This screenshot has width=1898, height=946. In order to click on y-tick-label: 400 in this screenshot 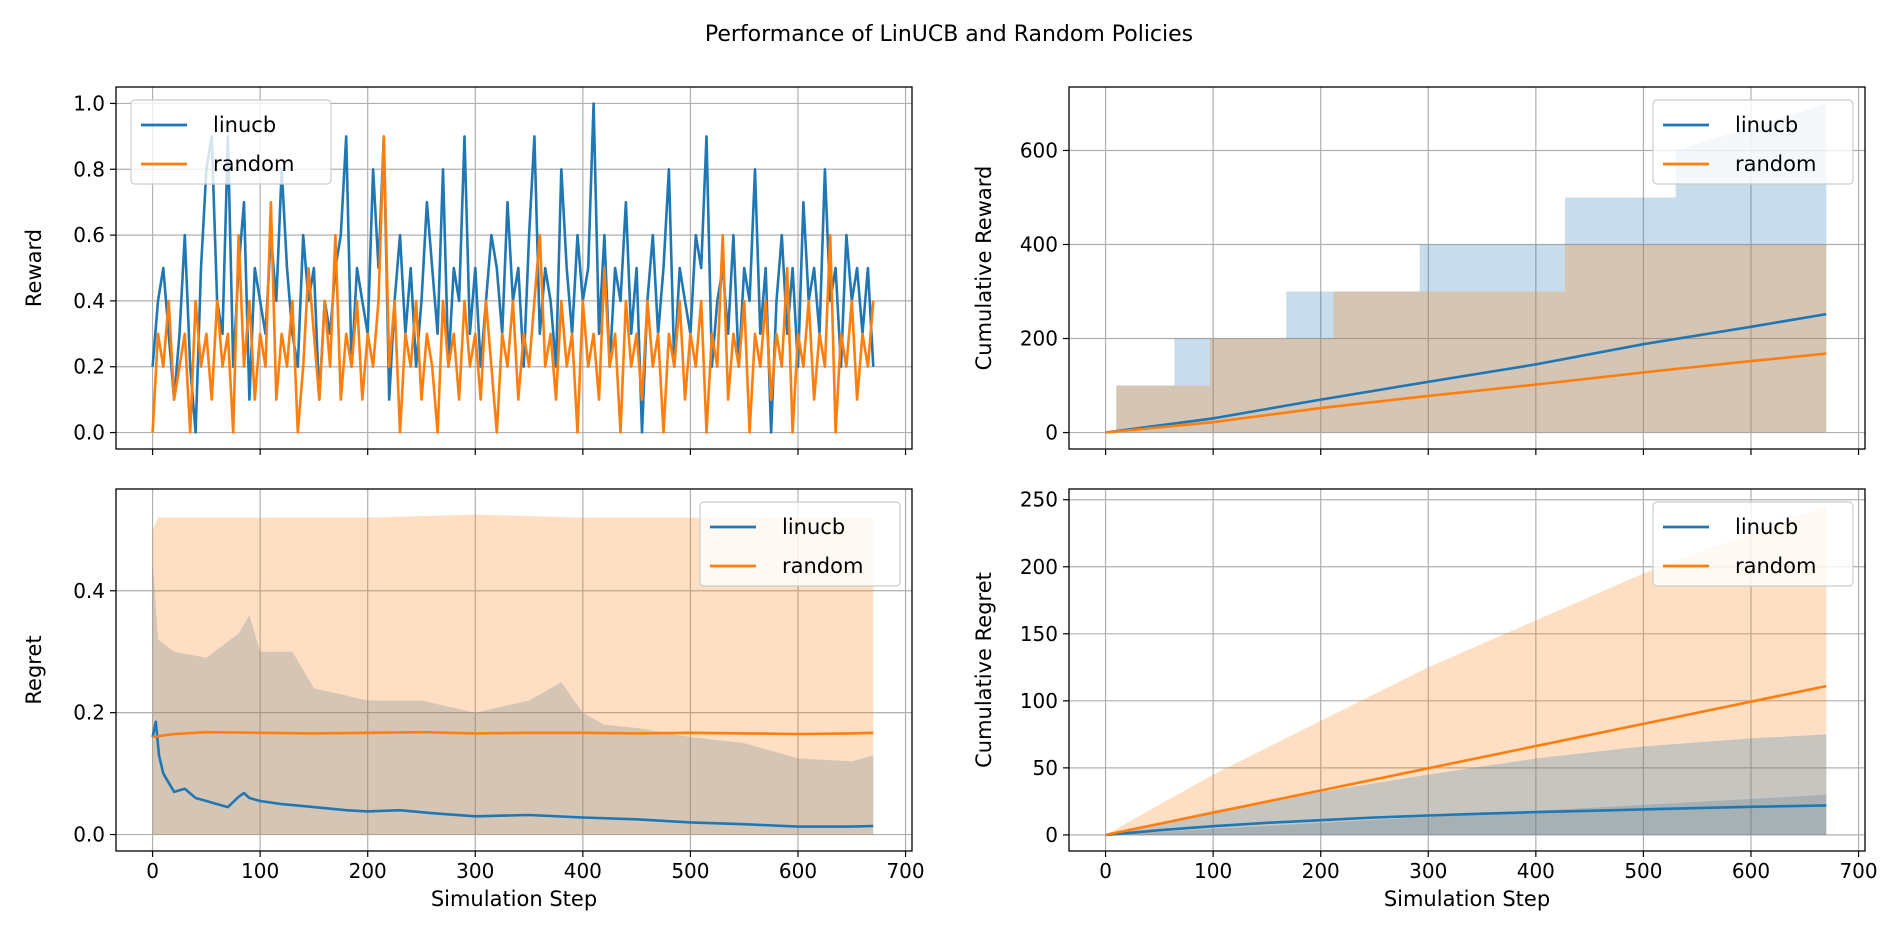, I will do `click(1039, 244)`.